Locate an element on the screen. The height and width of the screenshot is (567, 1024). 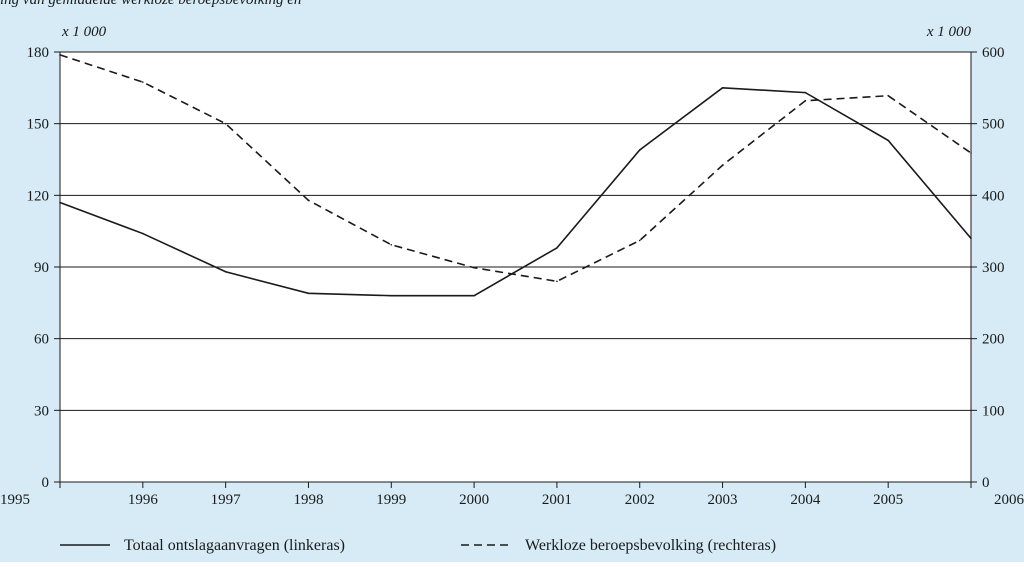
x-tick-label-3: 1998 is located at coordinates (308, 500).